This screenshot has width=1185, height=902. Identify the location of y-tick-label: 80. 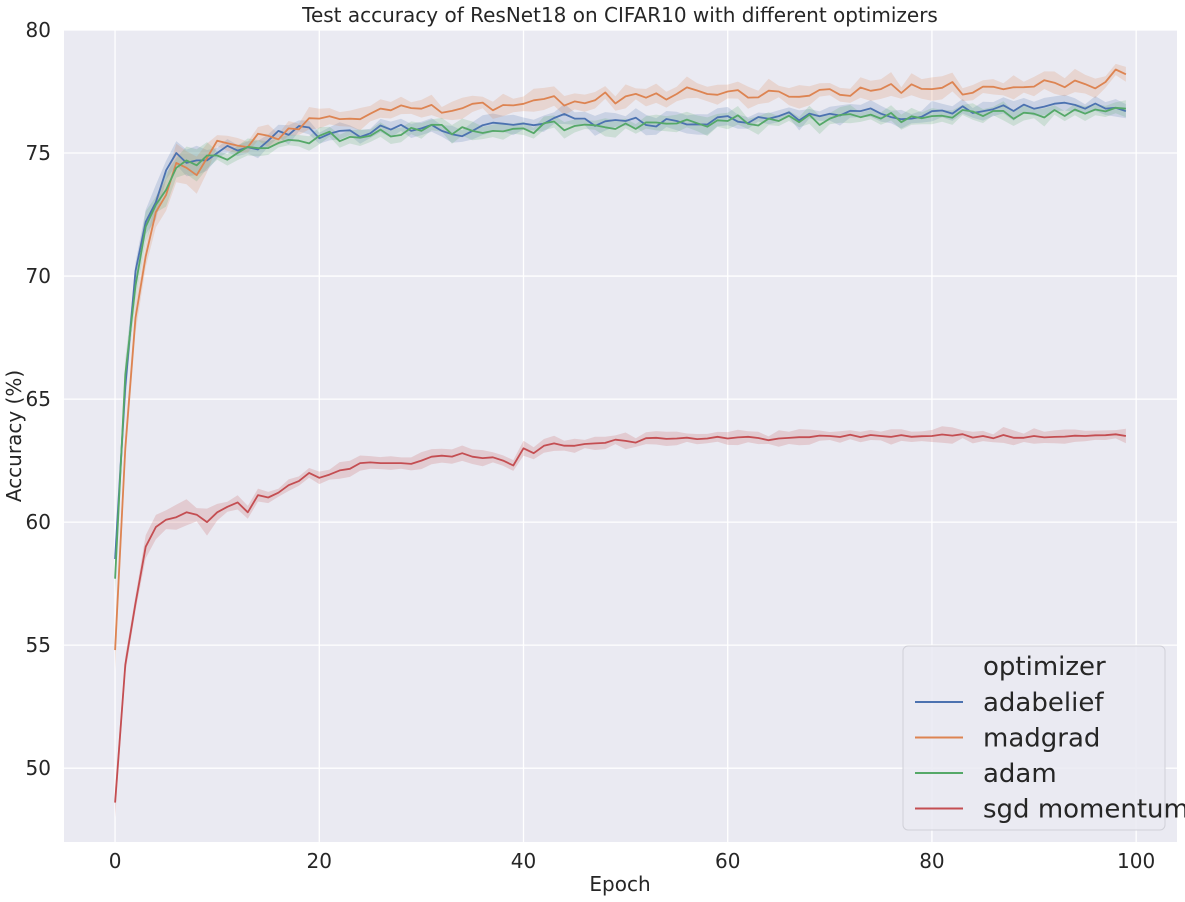
(38, 30).